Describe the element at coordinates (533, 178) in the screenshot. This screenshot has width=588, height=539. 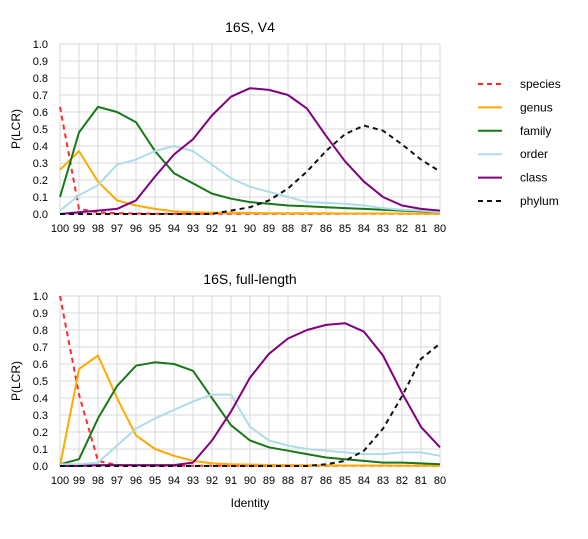
I see `legend-label: class` at that location.